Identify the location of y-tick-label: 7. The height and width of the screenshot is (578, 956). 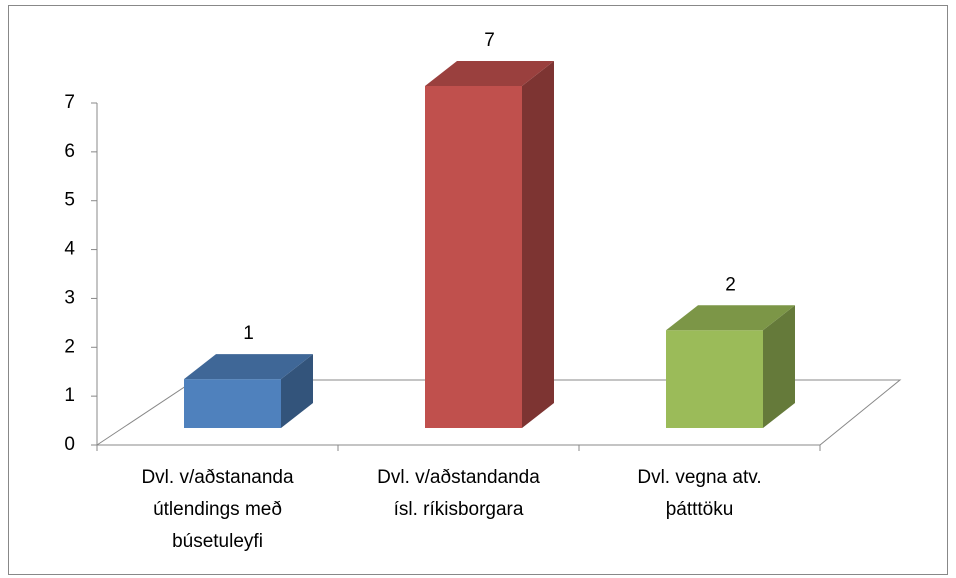
(69, 102).